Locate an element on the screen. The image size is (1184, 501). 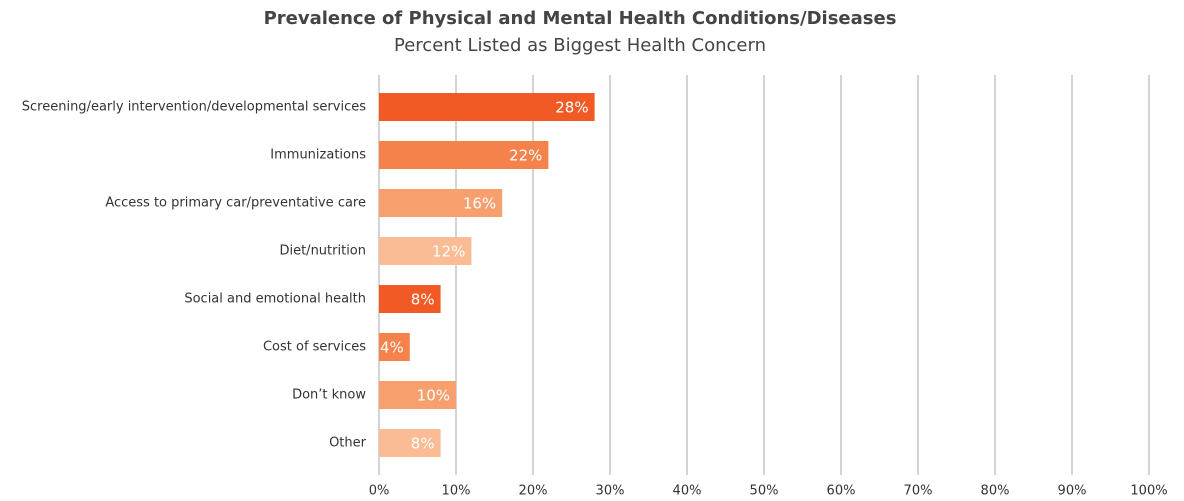
category-label: Other is located at coordinates (348, 443).